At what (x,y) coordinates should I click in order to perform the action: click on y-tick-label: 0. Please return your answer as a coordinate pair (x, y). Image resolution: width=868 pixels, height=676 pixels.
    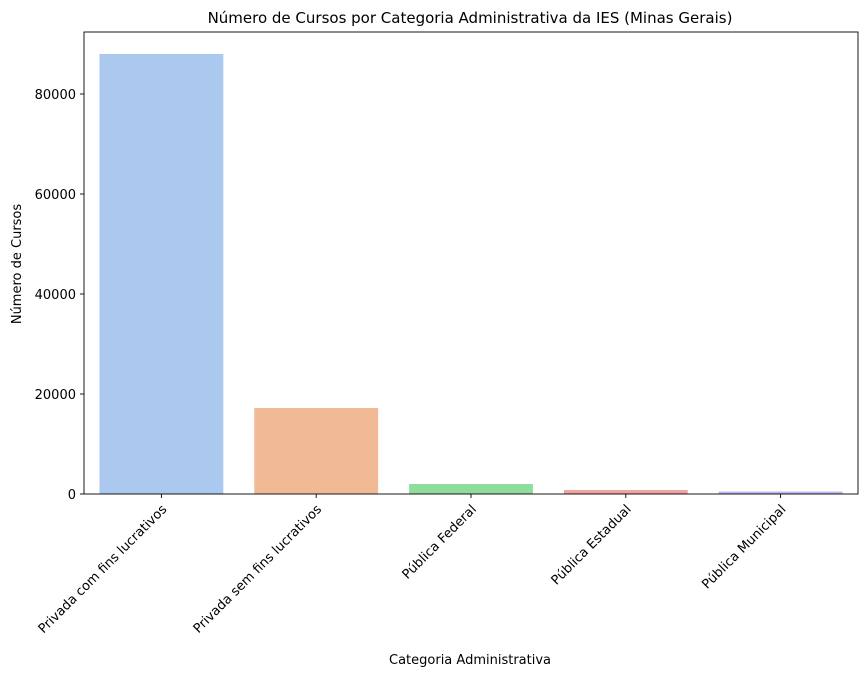
    Looking at the image, I should click on (72, 495).